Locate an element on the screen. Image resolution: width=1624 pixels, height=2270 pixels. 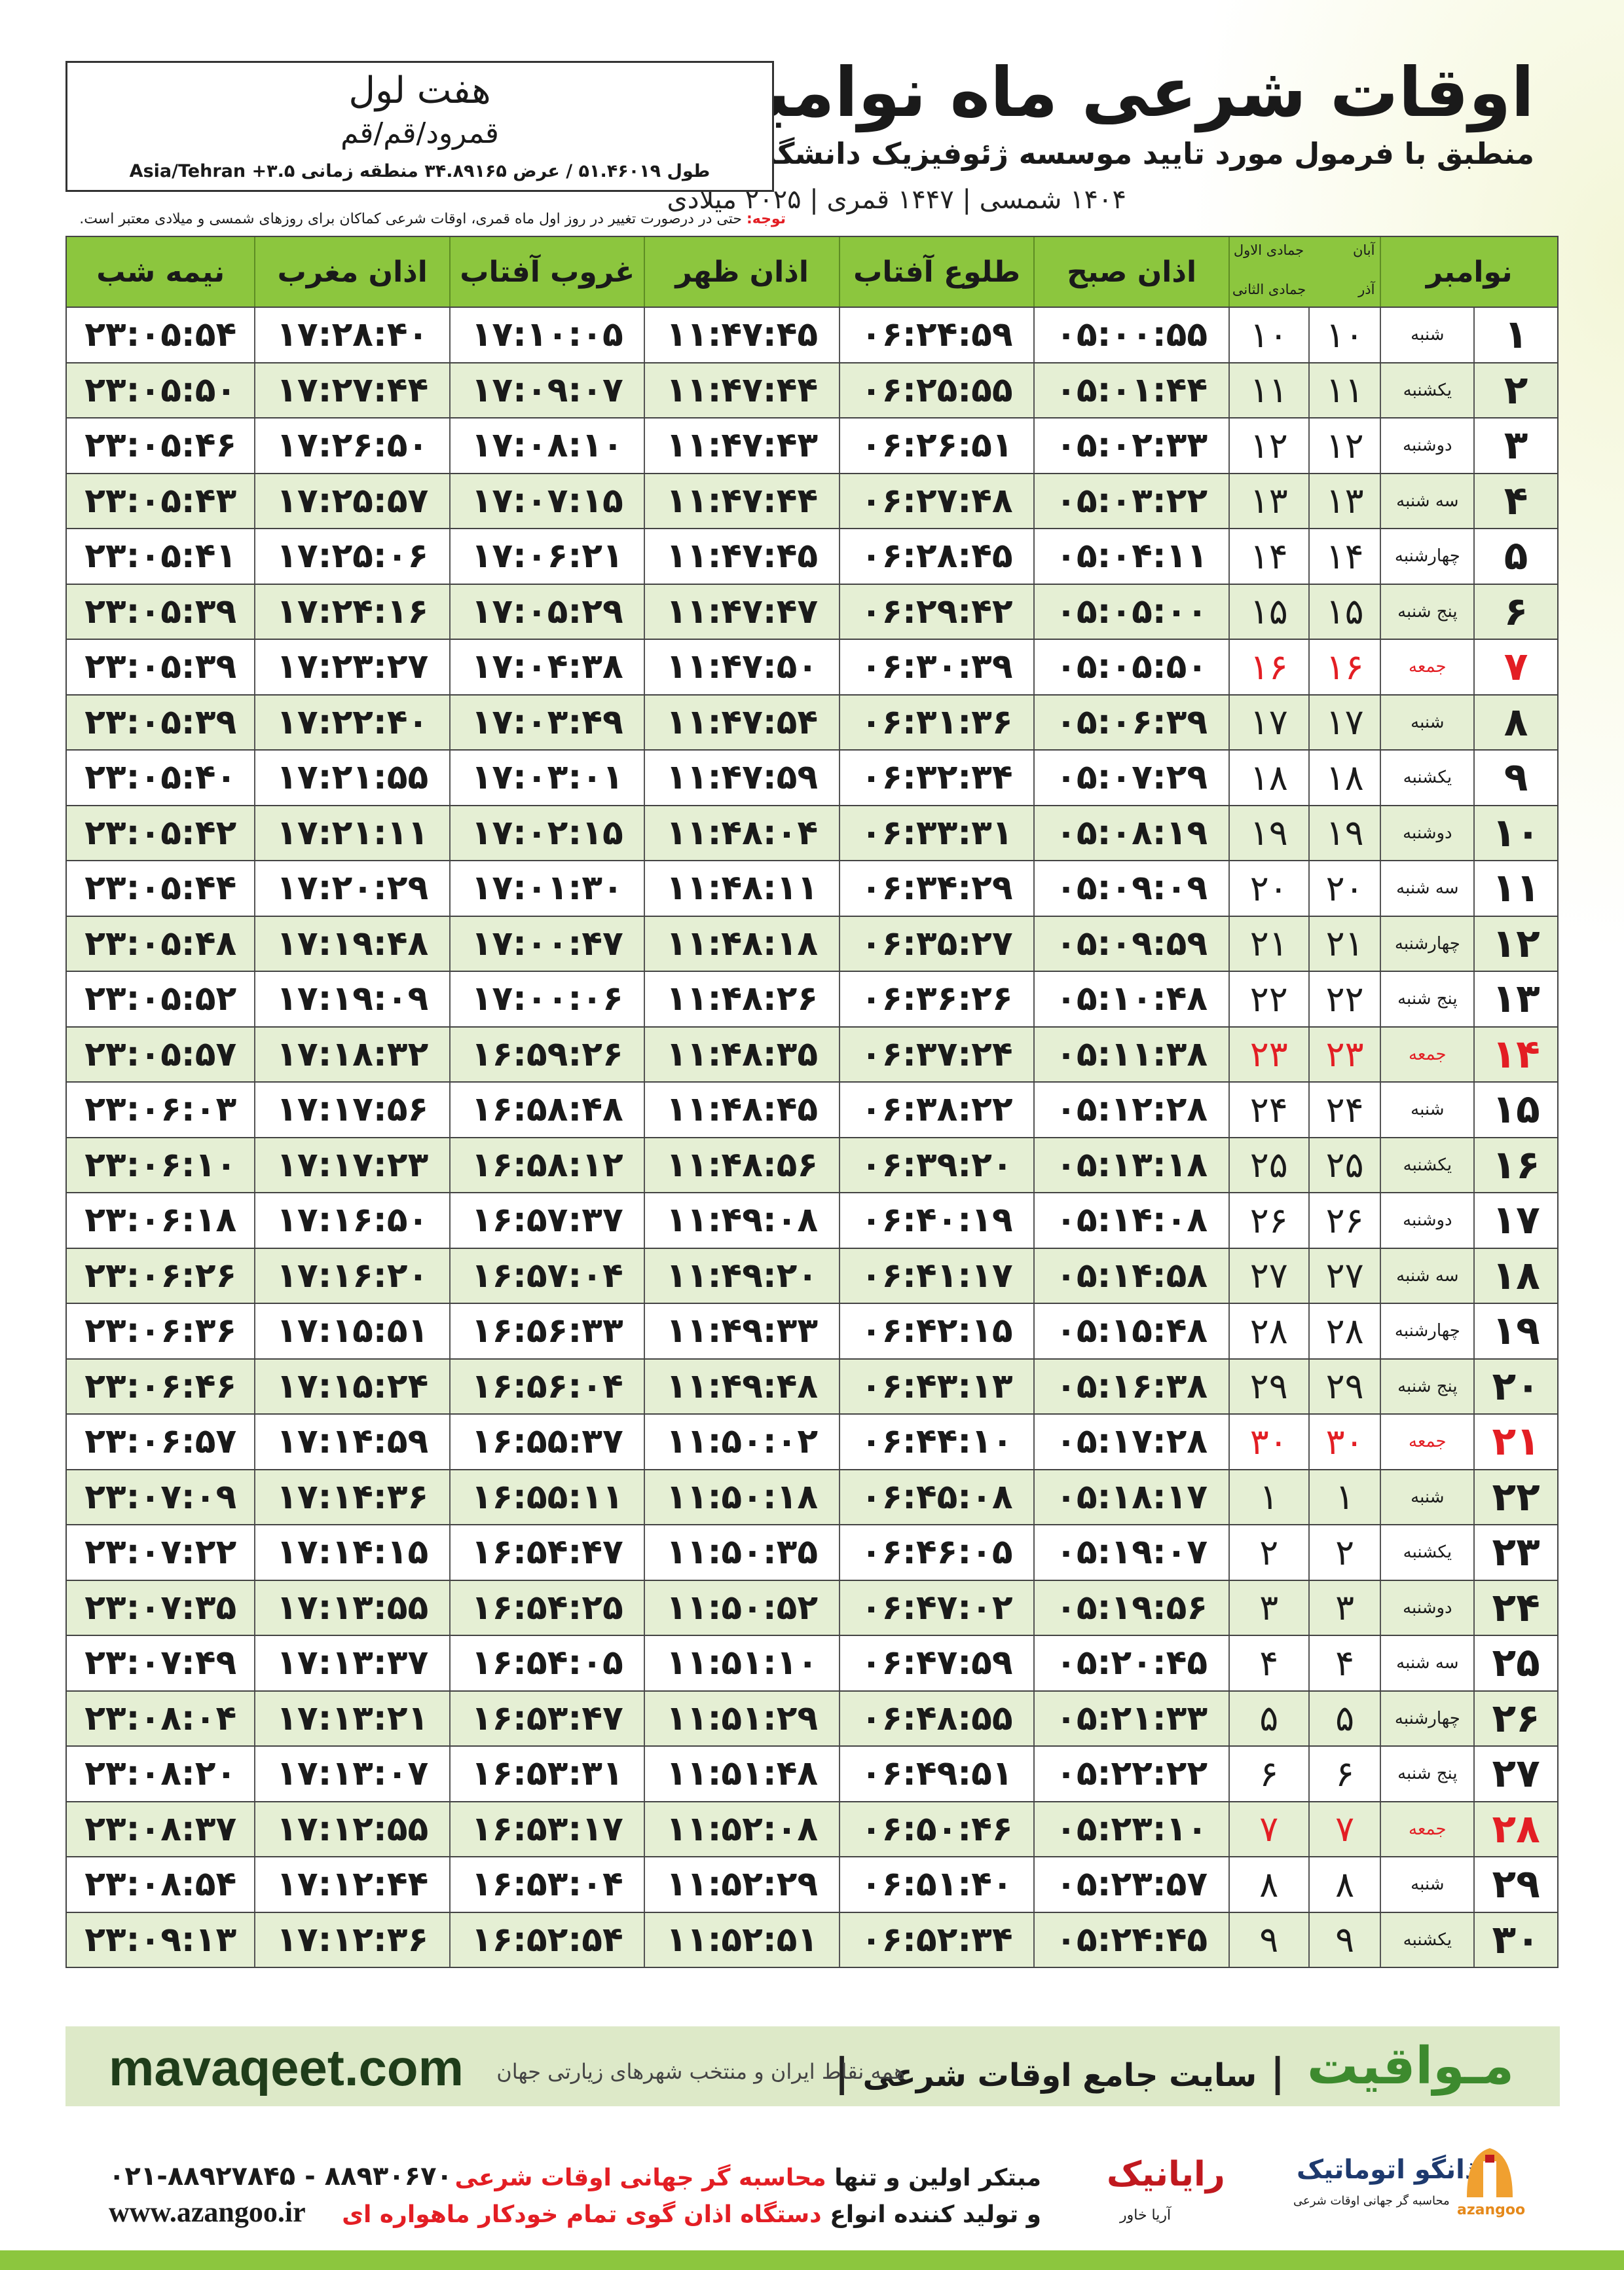
time-cell: ۱۱:۴۷:۵۴ is located at coordinates (741, 722).